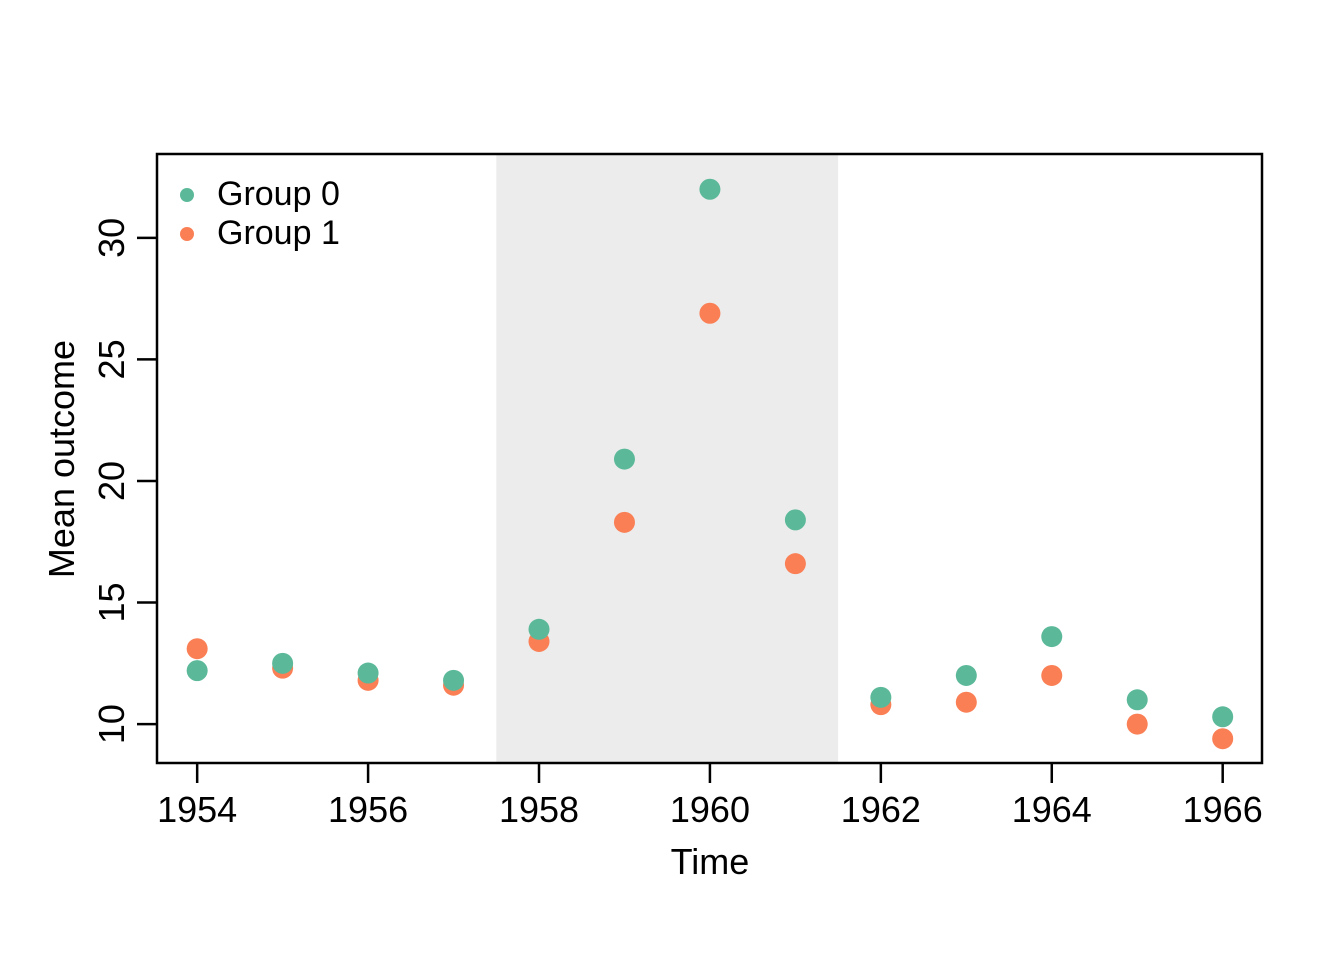 This screenshot has height=960, width=1344. Describe the element at coordinates (111, 603) in the screenshot. I see `y-tick-label: 15` at that location.